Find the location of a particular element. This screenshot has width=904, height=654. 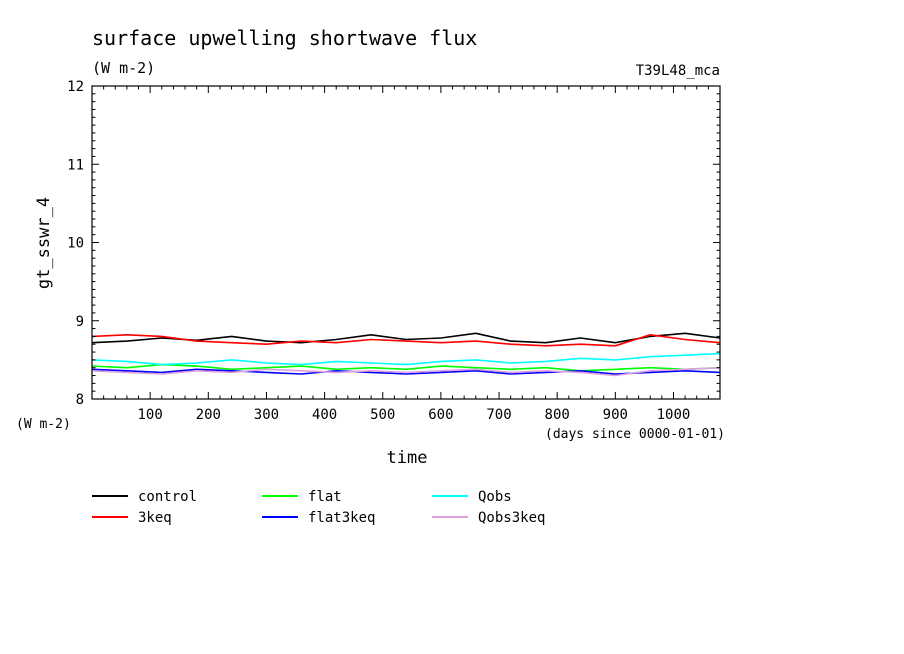

series-line-flat is located at coordinates (406, 367).